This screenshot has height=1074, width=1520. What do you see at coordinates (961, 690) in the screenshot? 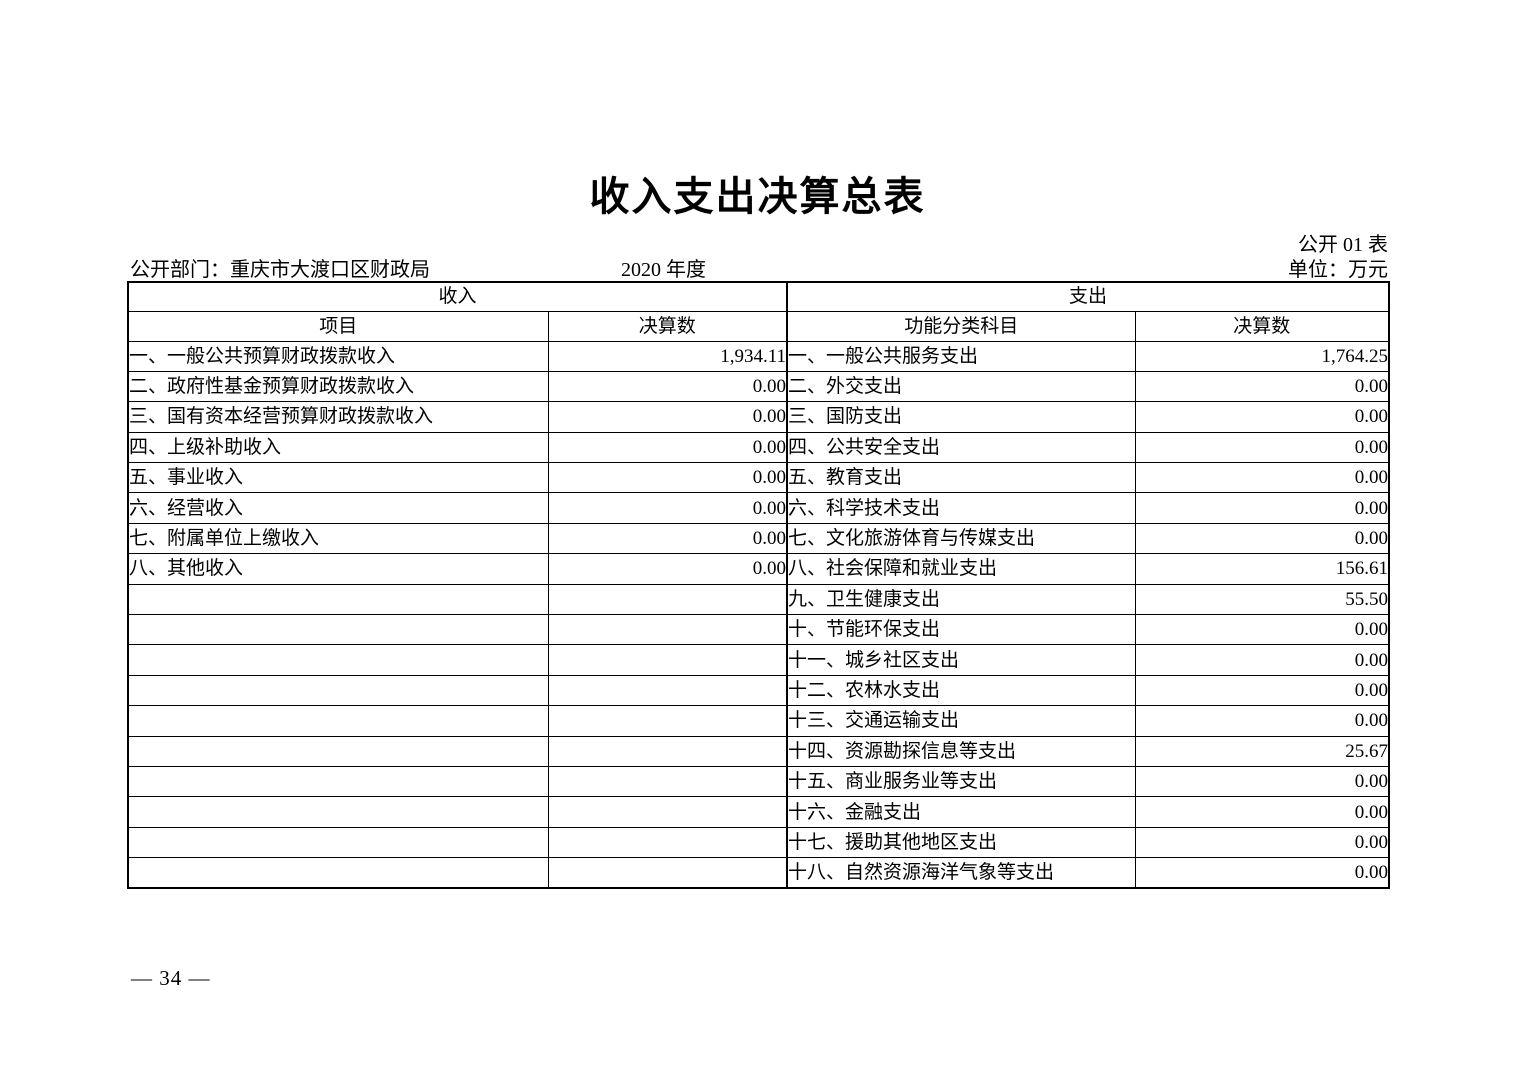
I see `expense-item-cell: 十二、农林水支出` at bounding box center [961, 690].